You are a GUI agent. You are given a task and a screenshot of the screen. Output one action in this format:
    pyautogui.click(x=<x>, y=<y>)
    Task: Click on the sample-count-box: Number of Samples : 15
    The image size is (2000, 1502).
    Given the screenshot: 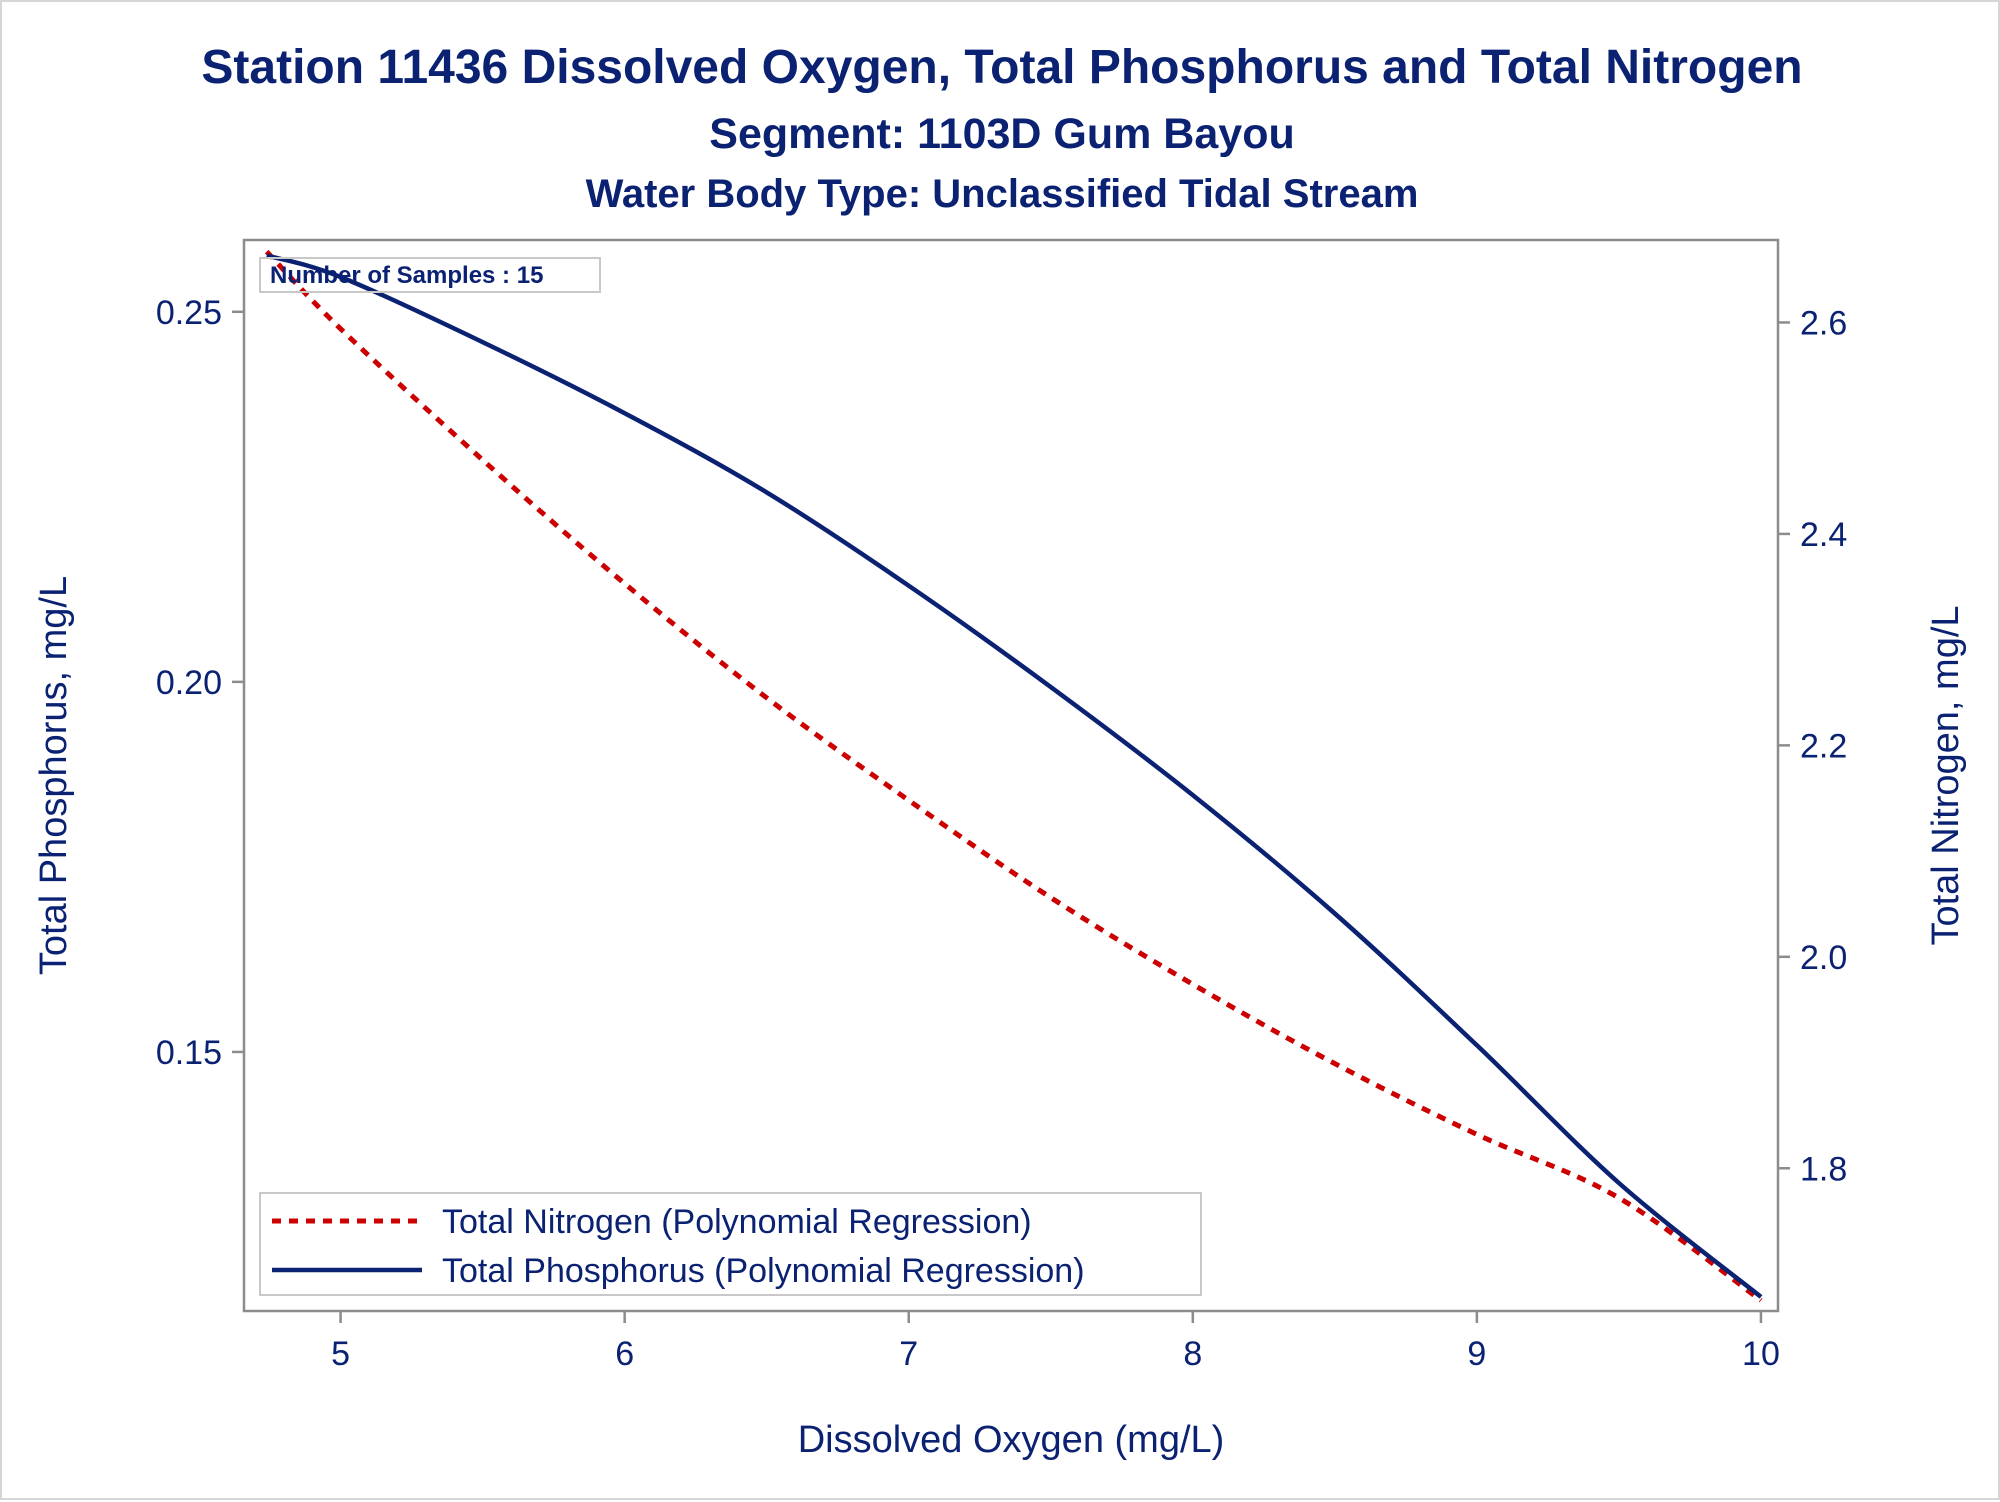 What is the action you would take?
    pyautogui.click(x=430, y=275)
    